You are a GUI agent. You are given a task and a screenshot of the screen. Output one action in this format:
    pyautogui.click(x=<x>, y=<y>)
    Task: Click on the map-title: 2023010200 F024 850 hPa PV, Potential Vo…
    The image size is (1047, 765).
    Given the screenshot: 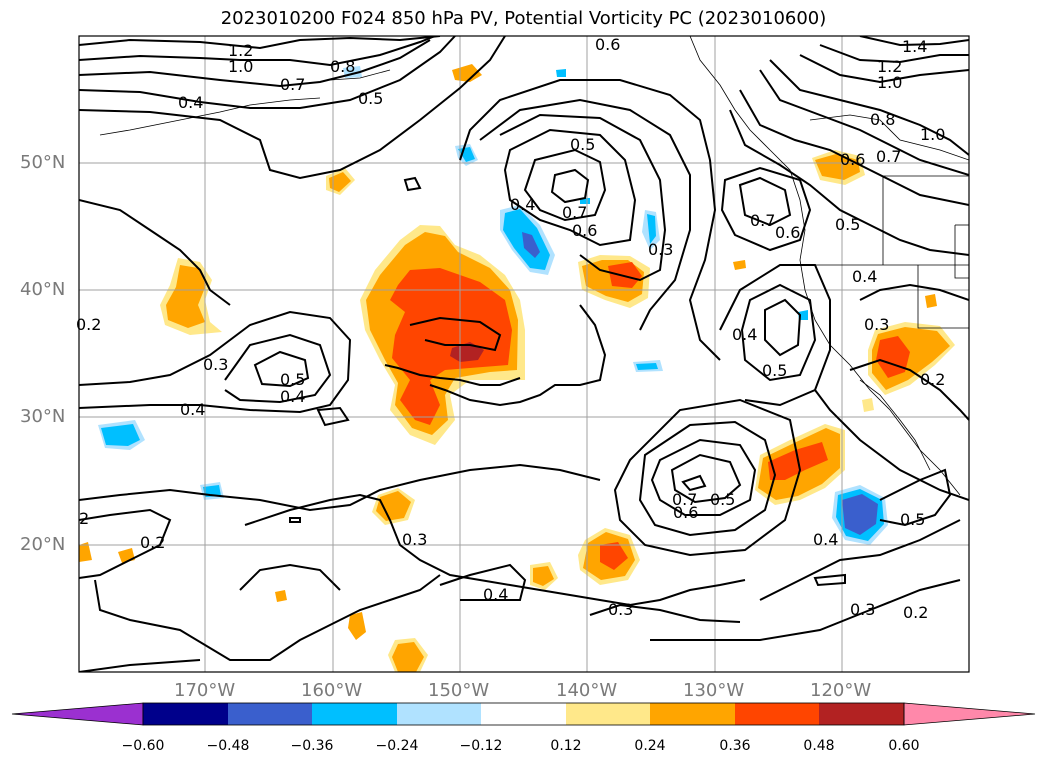 What is the action you would take?
    pyautogui.click(x=523, y=18)
    